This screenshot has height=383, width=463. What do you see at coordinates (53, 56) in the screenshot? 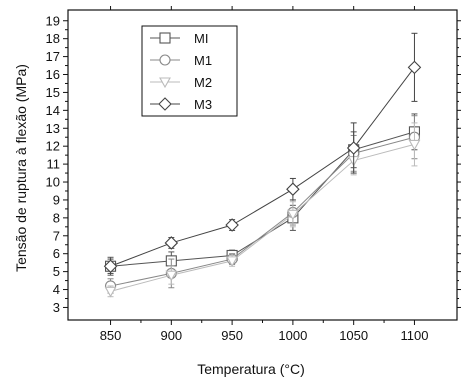
I see `y-tick-label: 17` at bounding box center [53, 56].